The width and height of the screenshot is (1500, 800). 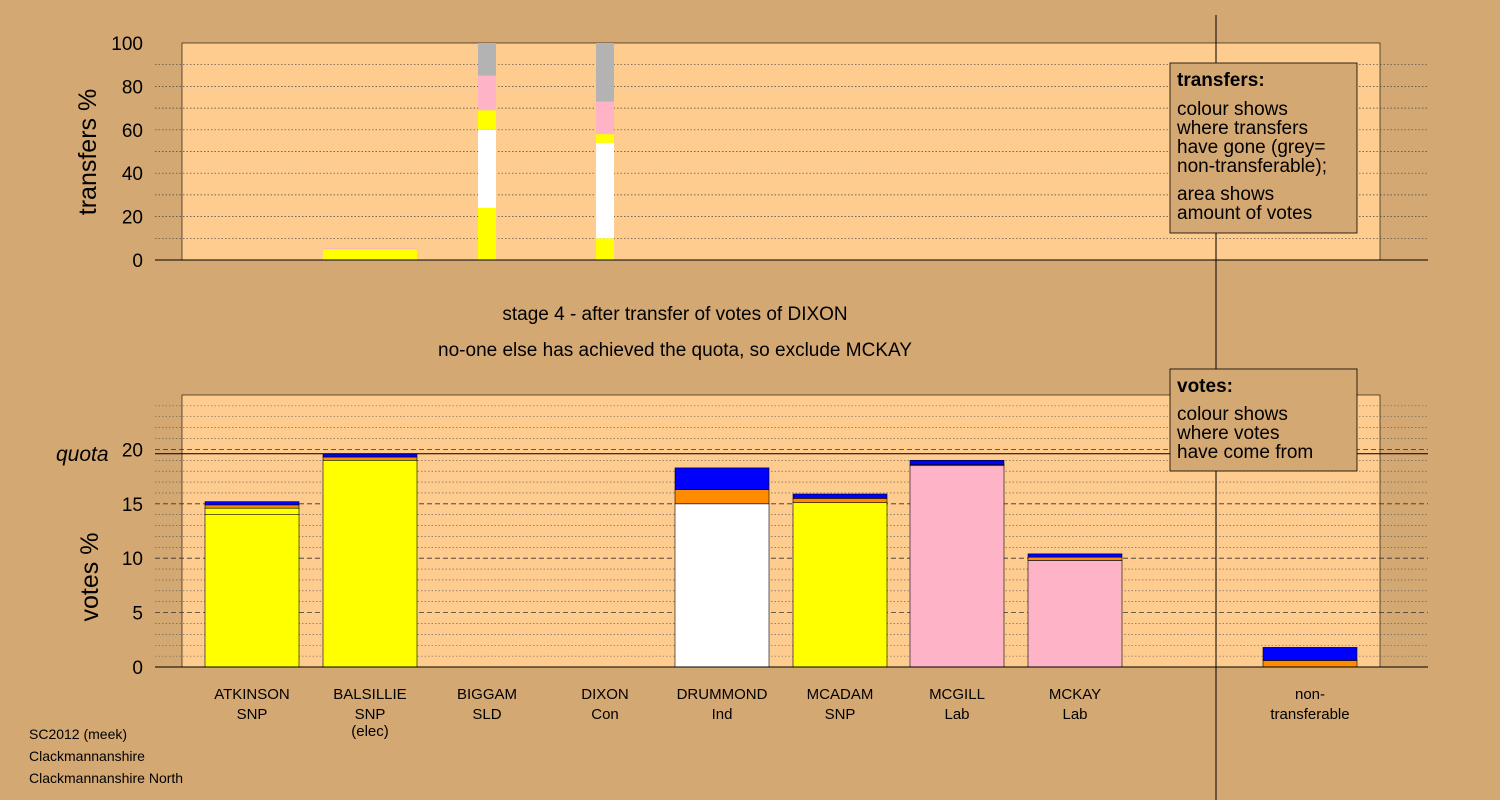 What do you see at coordinates (1244, 213) in the screenshot?
I see `transfers-legend-line: amount of votes` at bounding box center [1244, 213].